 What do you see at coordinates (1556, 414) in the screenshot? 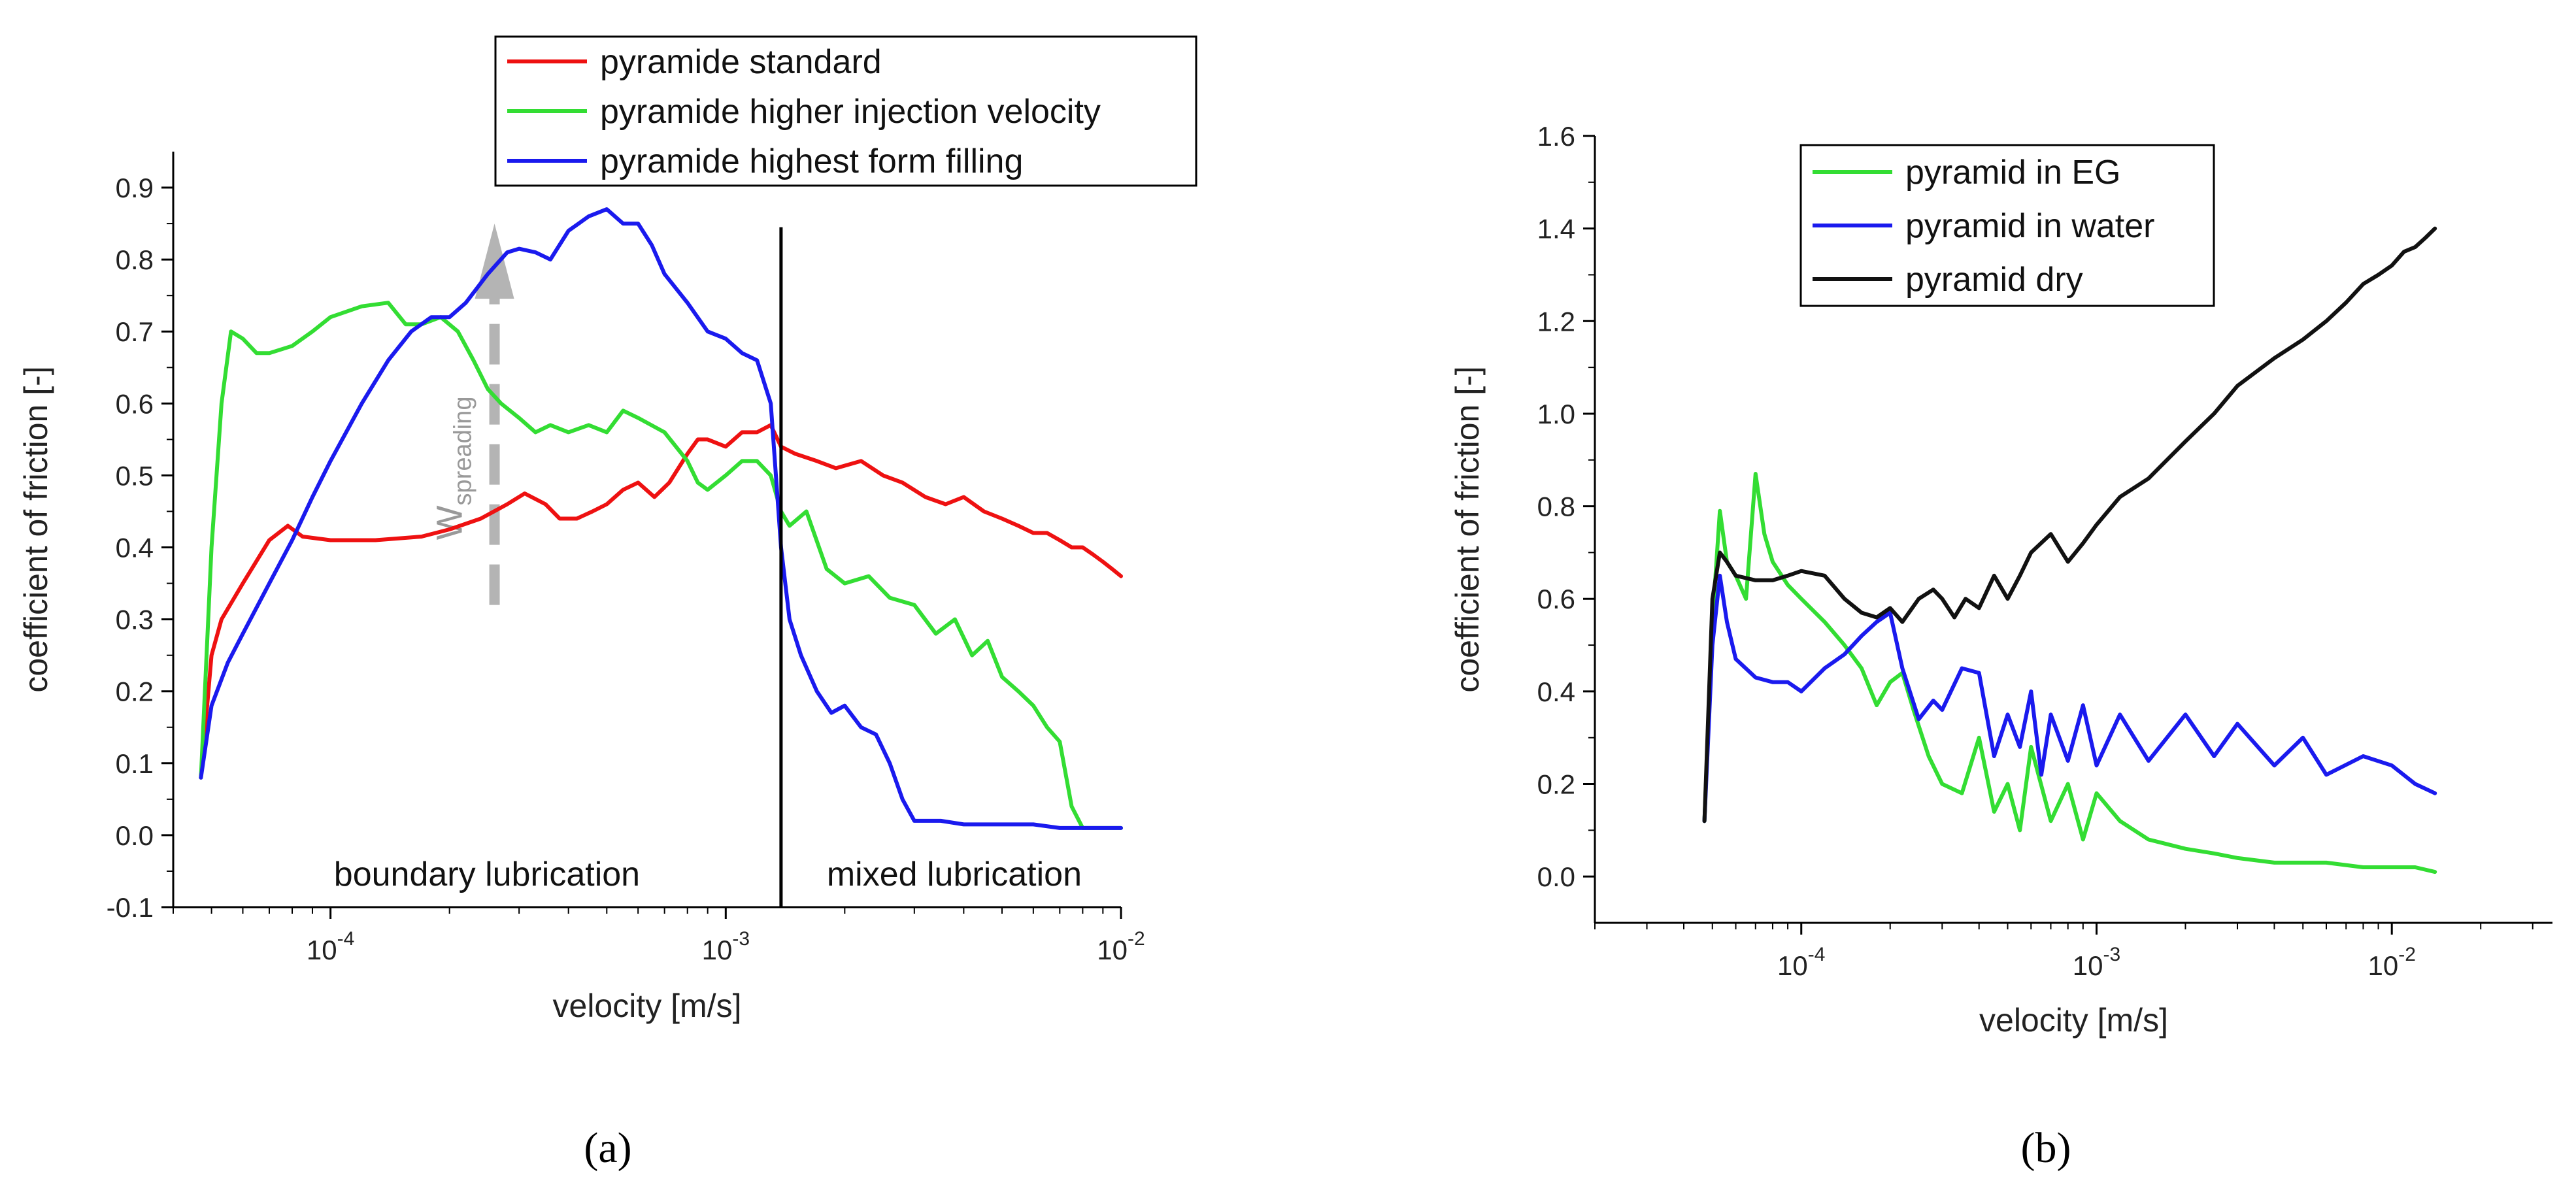
I see `y-tick-label: 1.0` at bounding box center [1556, 414].